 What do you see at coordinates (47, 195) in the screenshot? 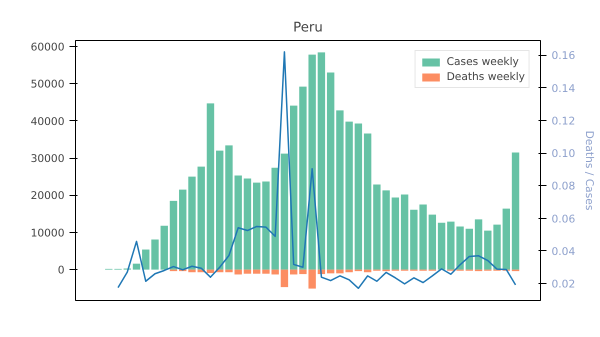
I see `y-tick-label: 20000` at bounding box center [47, 195].